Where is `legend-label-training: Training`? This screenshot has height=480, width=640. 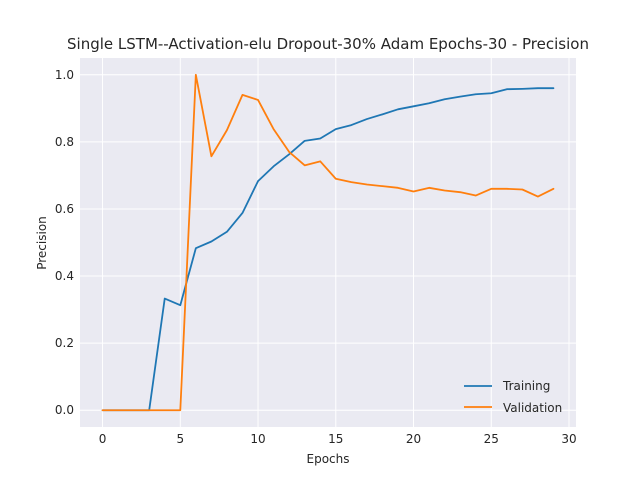
legend-label-training: Training is located at coordinates (526, 386).